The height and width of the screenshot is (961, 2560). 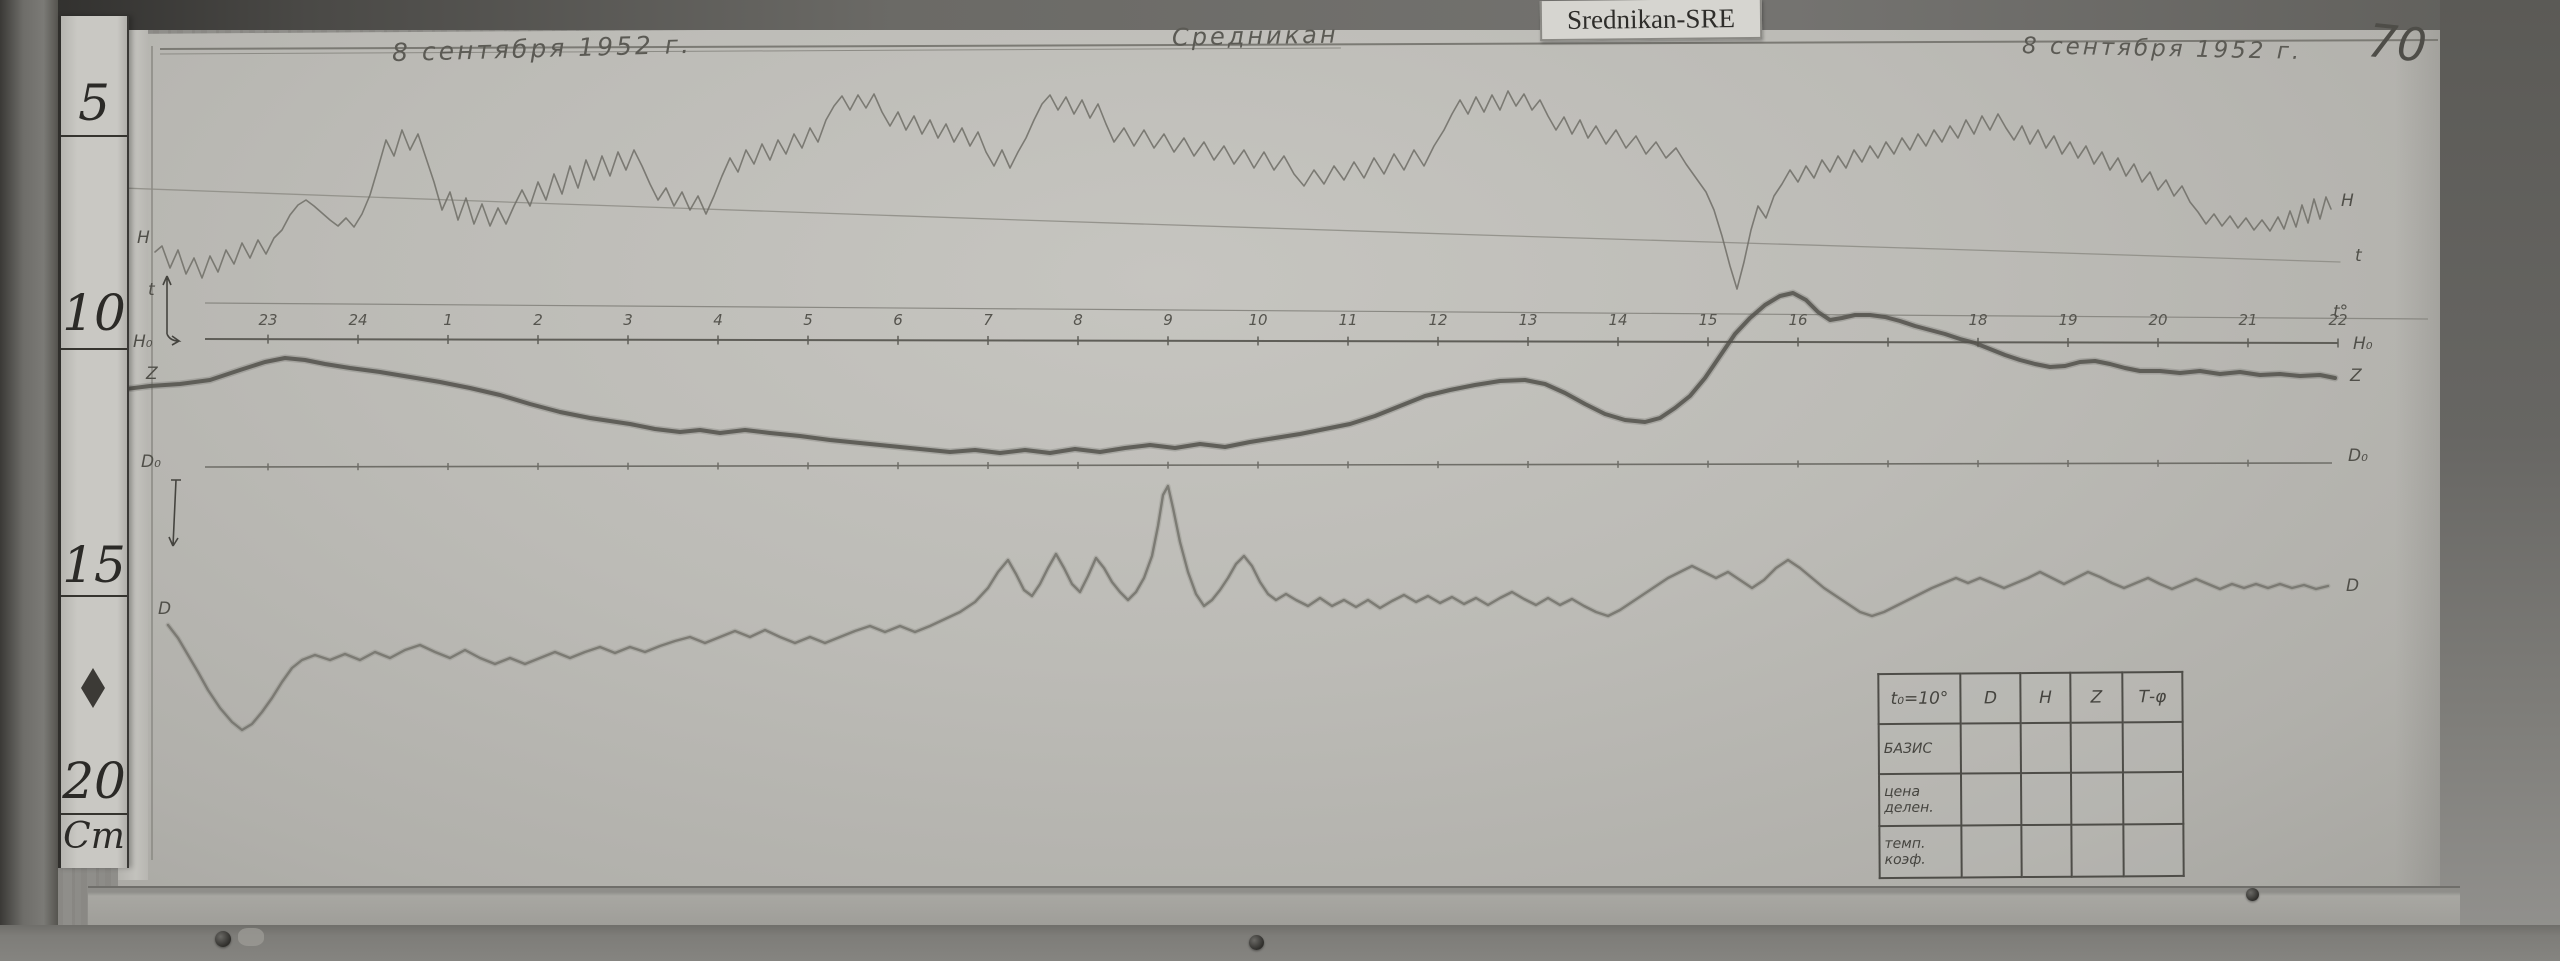 I want to click on table-header-H: H, so click(x=2045, y=698).